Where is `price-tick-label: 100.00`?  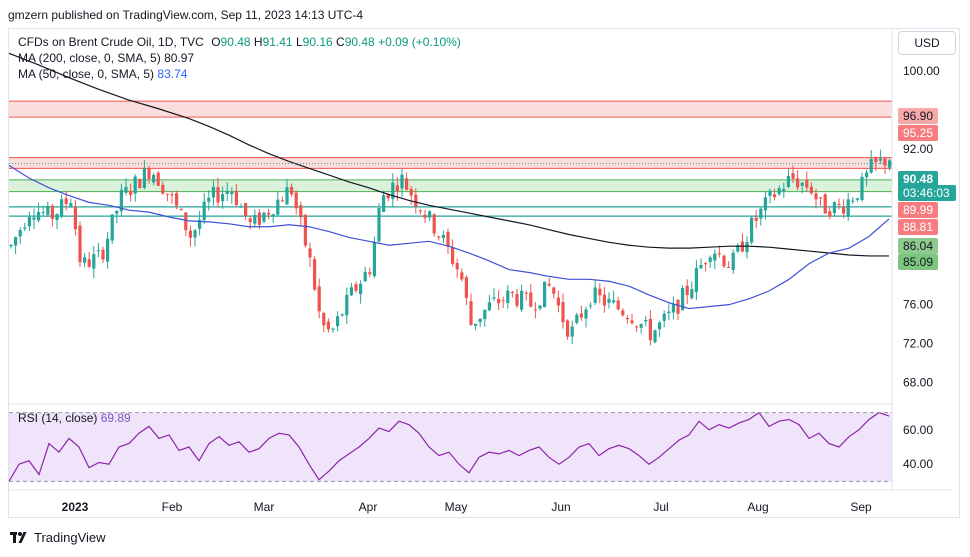 price-tick-label: 100.00 is located at coordinates (921, 71).